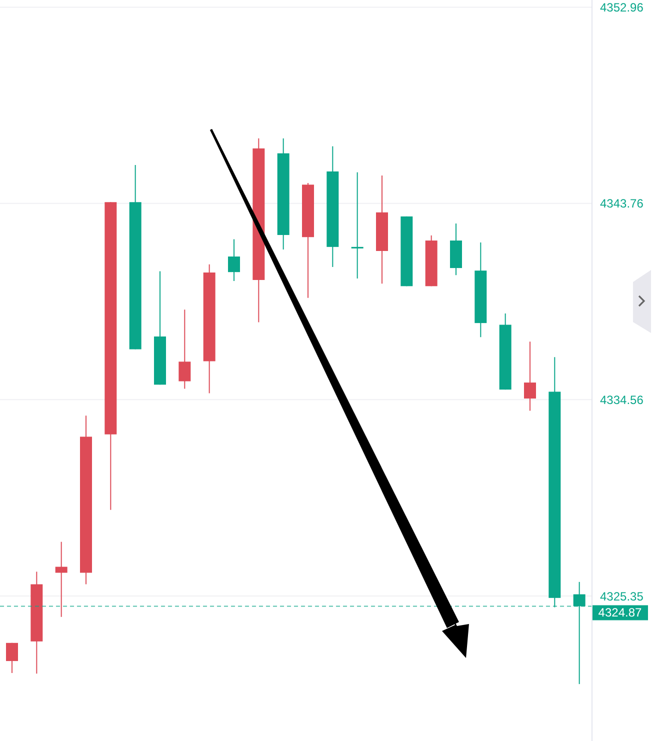 The image size is (659, 741). What do you see at coordinates (620, 613) in the screenshot?
I see `ref-line-label: 4324.87` at bounding box center [620, 613].